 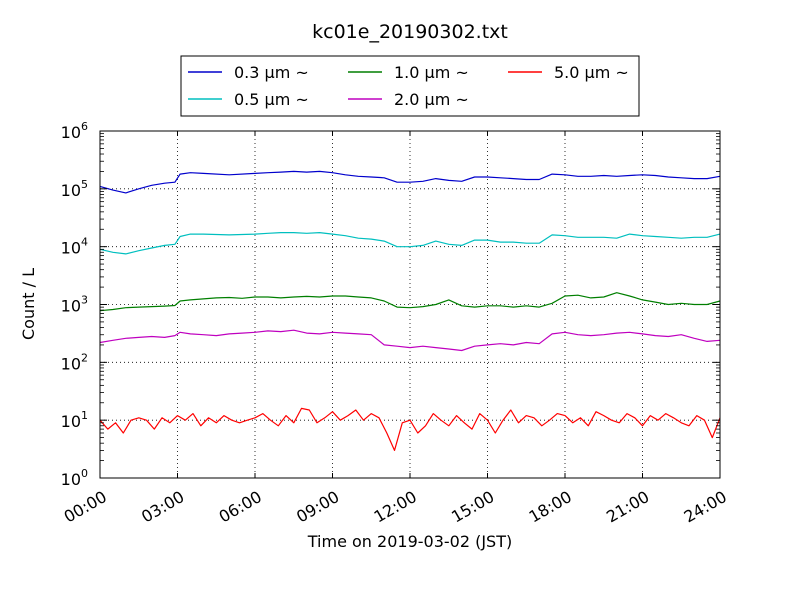 I want to click on y-tick-label: 10³, so click(x=74, y=305).